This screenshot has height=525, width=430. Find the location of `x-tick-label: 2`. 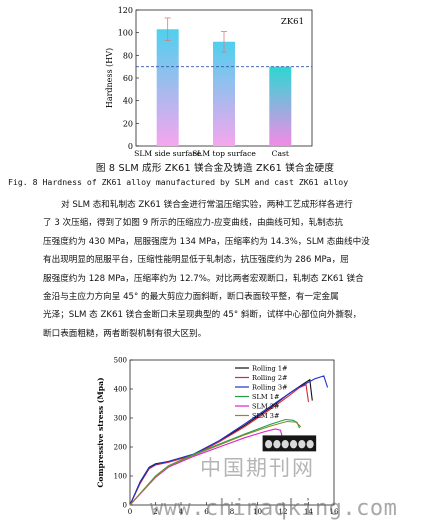

x-tick-label: 2 is located at coordinates (155, 512).